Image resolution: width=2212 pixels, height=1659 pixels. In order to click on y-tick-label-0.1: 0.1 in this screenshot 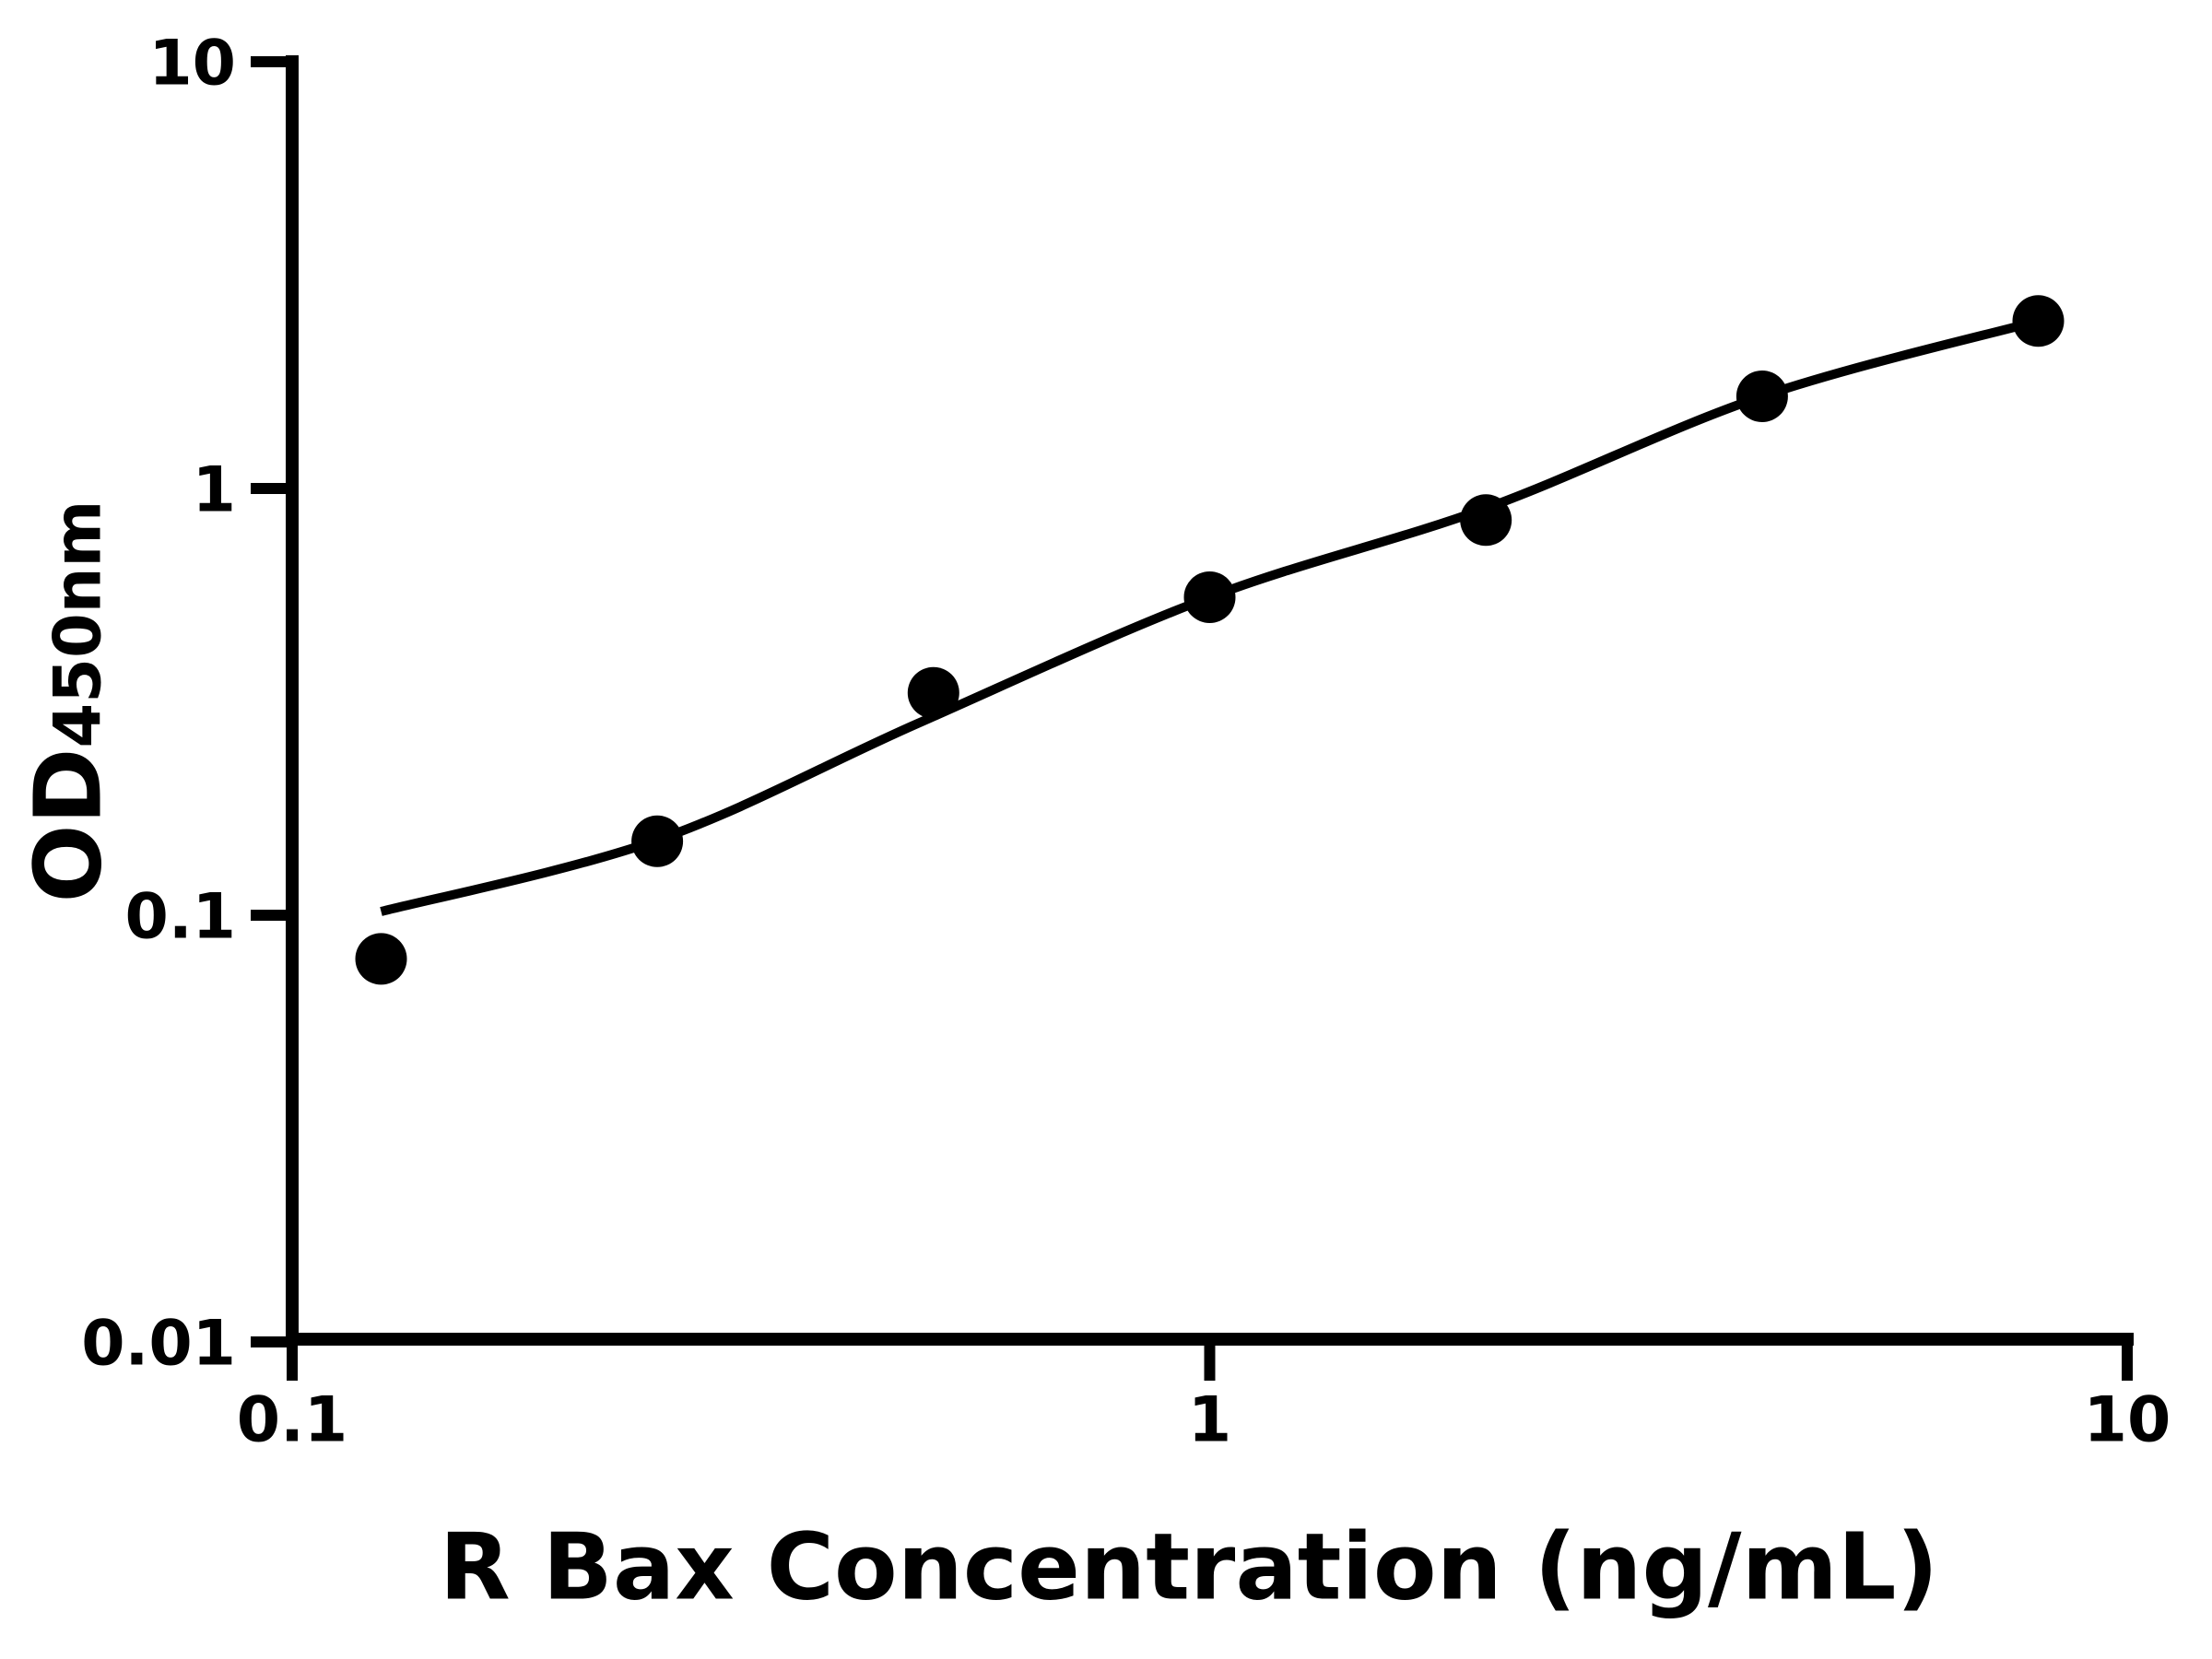, I will do `click(180, 916)`.